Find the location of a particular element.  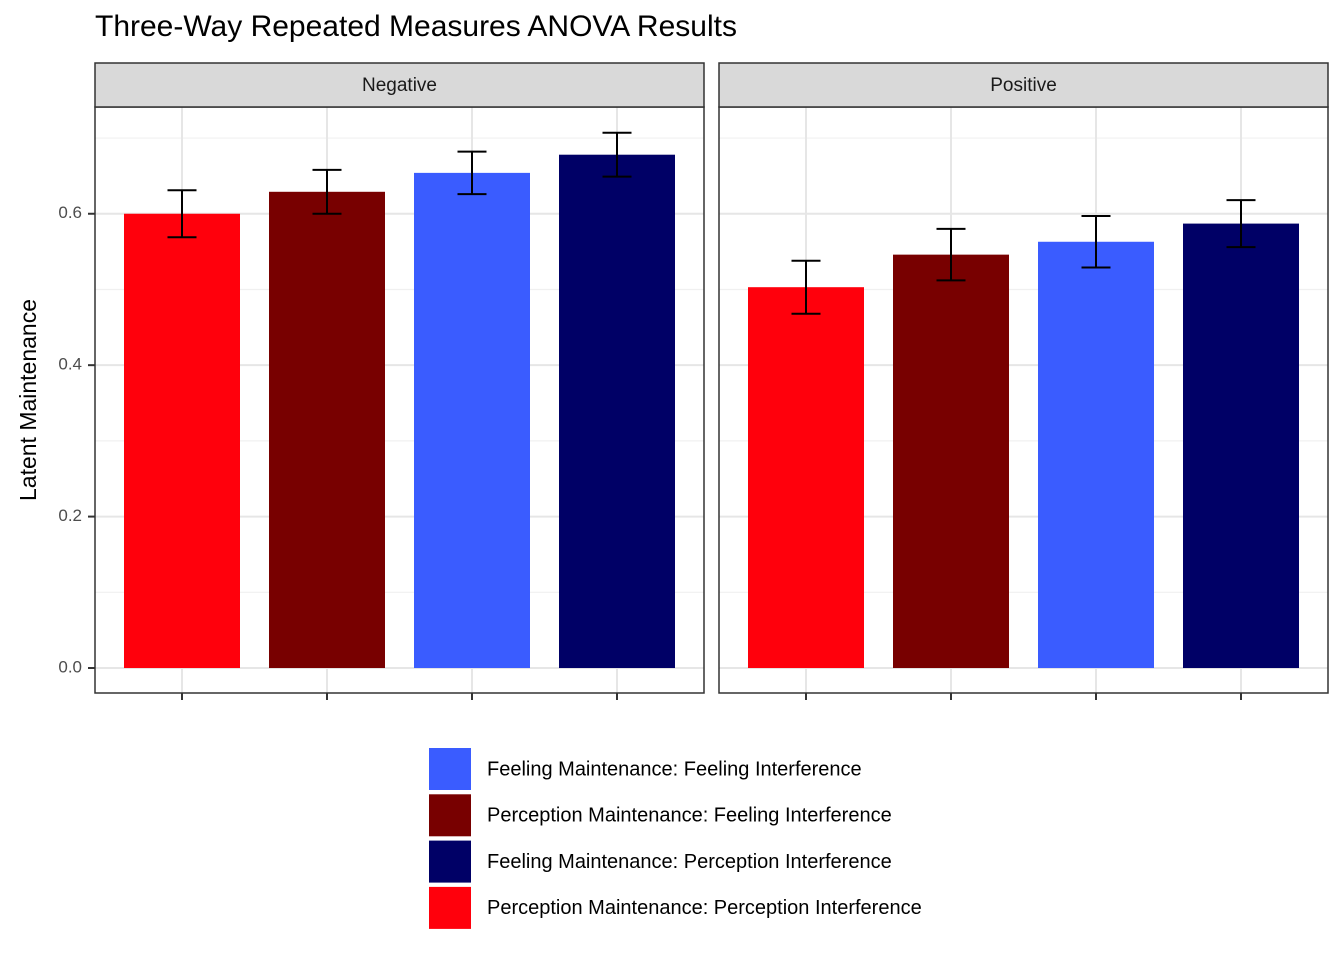

y-axis-label: Latent Maintenance is located at coordinates (28, 400).